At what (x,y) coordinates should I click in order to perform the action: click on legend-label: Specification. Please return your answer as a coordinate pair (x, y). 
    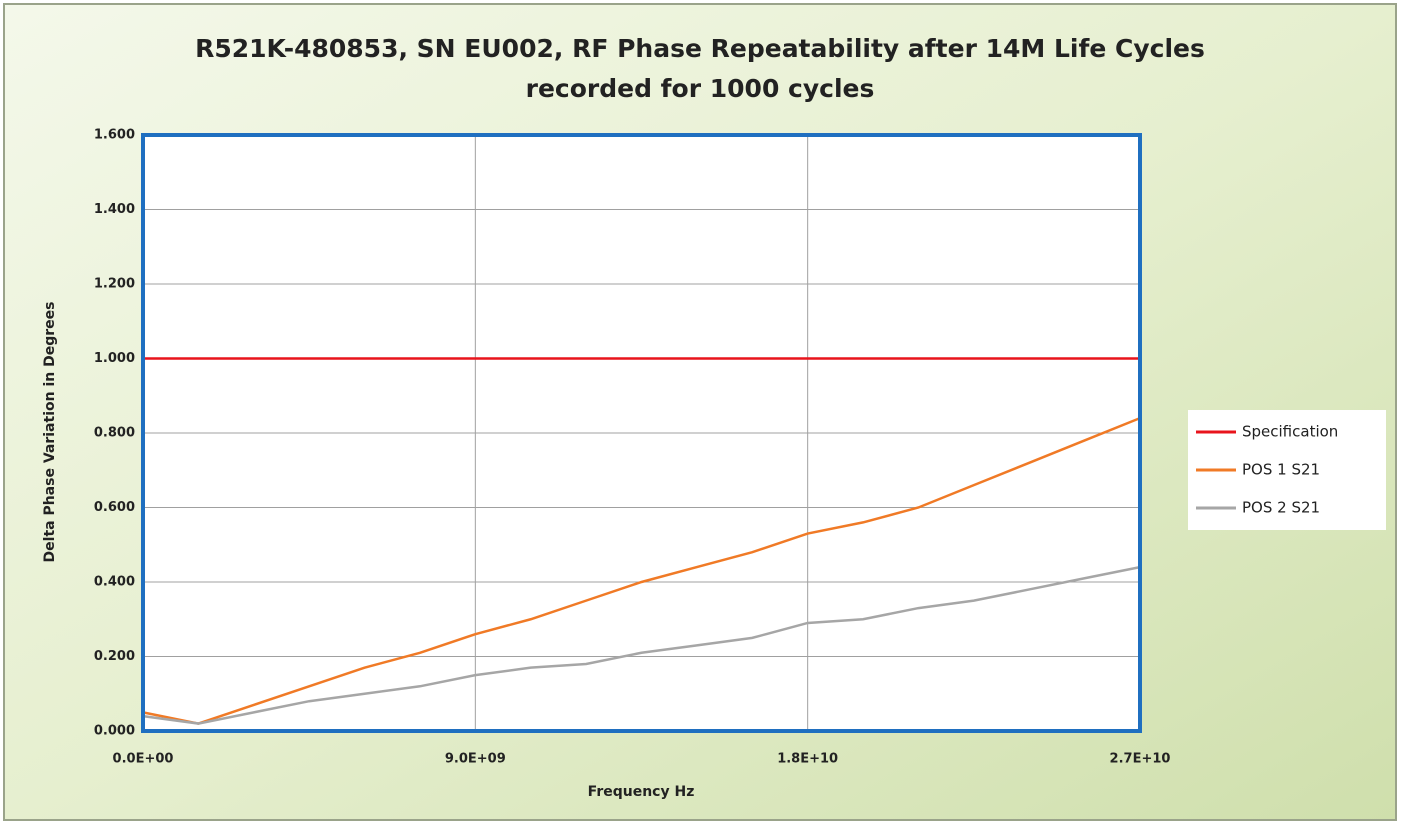
    Looking at the image, I should click on (1290, 432).